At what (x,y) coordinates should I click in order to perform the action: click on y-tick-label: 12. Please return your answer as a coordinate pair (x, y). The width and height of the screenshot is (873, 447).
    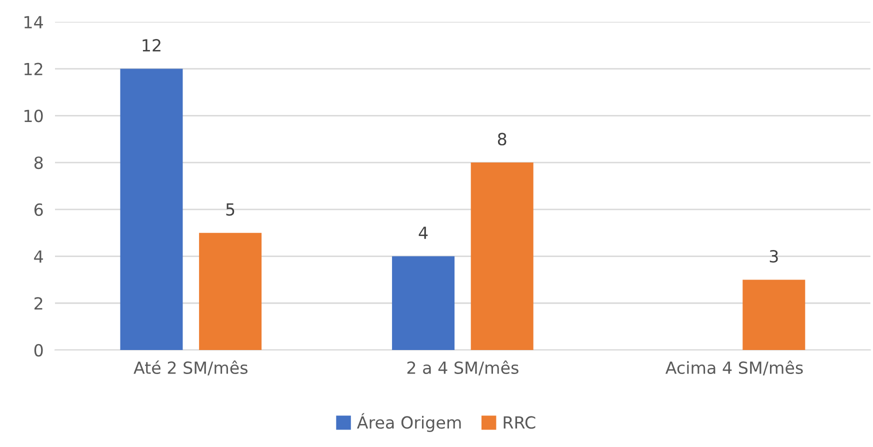
    Looking at the image, I should click on (33, 69).